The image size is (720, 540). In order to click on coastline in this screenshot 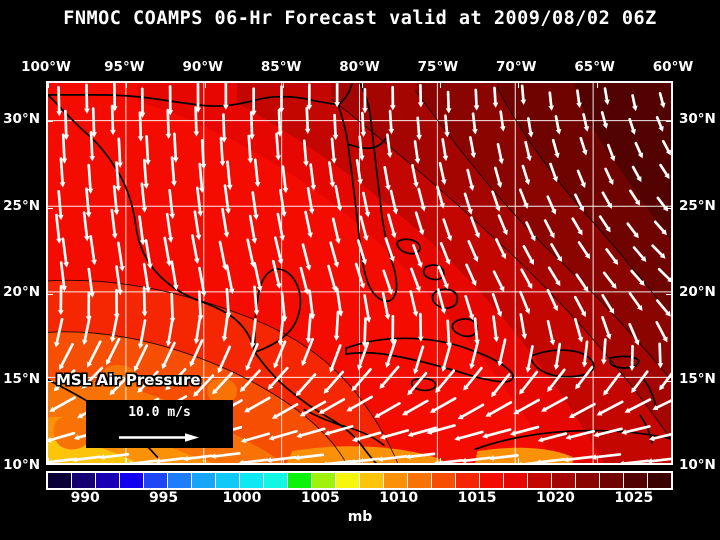, I will do `click(433, 272)`.